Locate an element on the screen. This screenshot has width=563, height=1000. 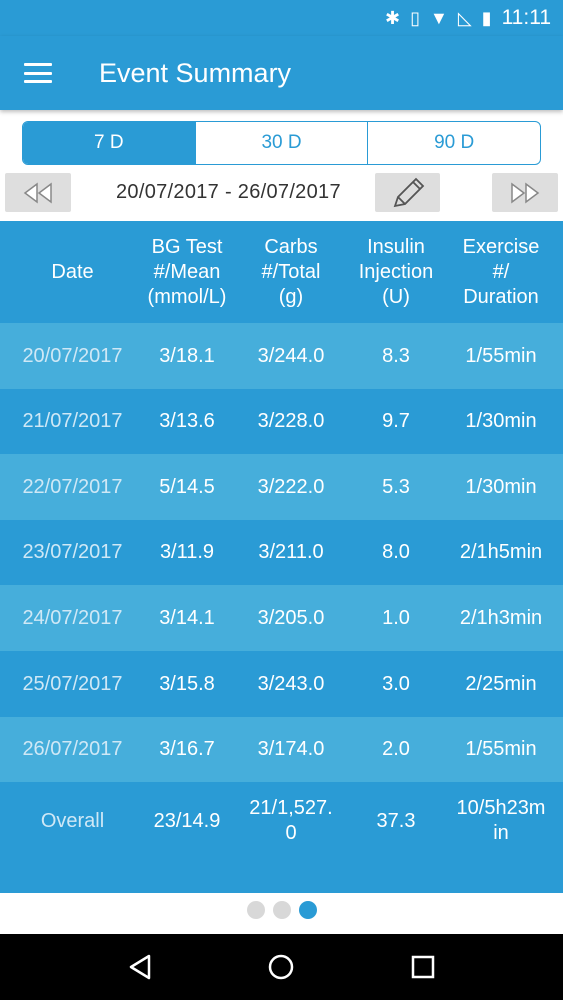
header-carbs: Carbs #/Total (g) is located at coordinates (291, 271).